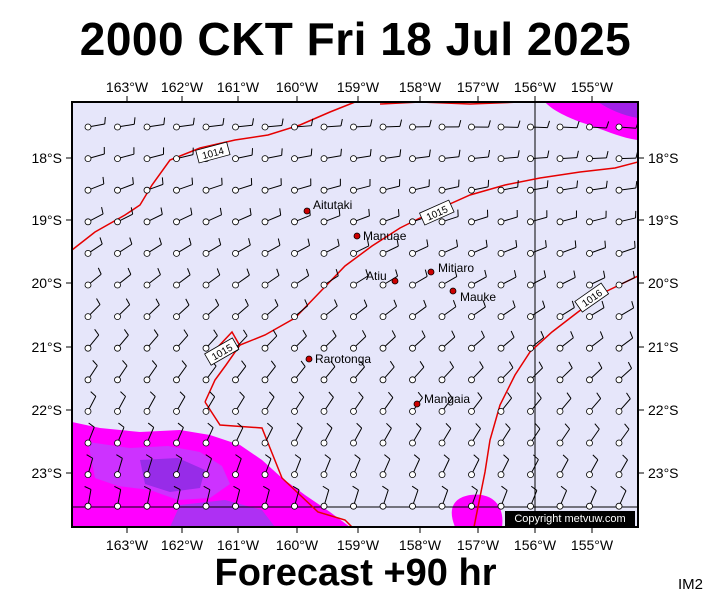 The width and height of the screenshot is (711, 600). What do you see at coordinates (358, 87) in the screenshot?
I see `lon-label: 159°W` at bounding box center [358, 87].